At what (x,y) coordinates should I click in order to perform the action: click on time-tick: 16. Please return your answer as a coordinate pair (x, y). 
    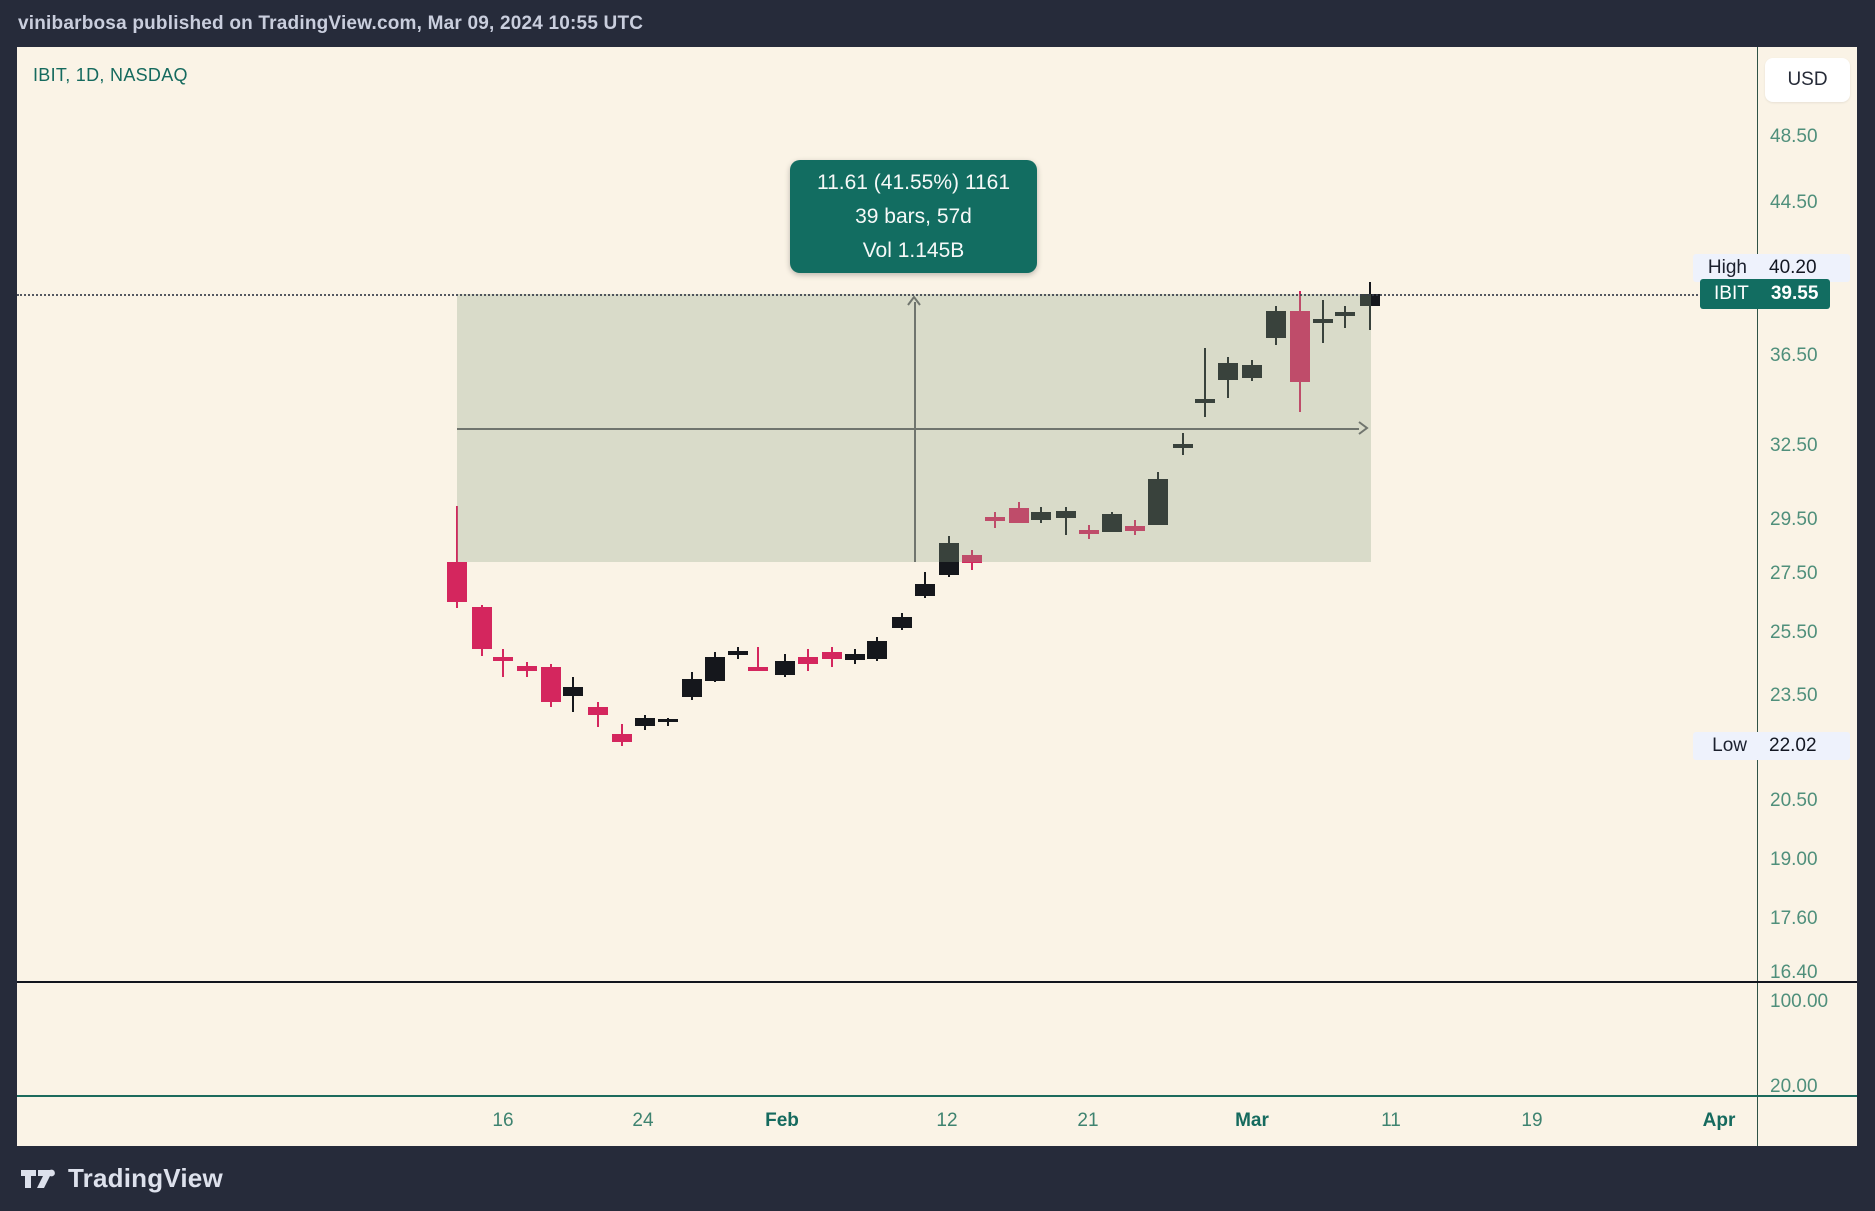
    Looking at the image, I should click on (503, 1120).